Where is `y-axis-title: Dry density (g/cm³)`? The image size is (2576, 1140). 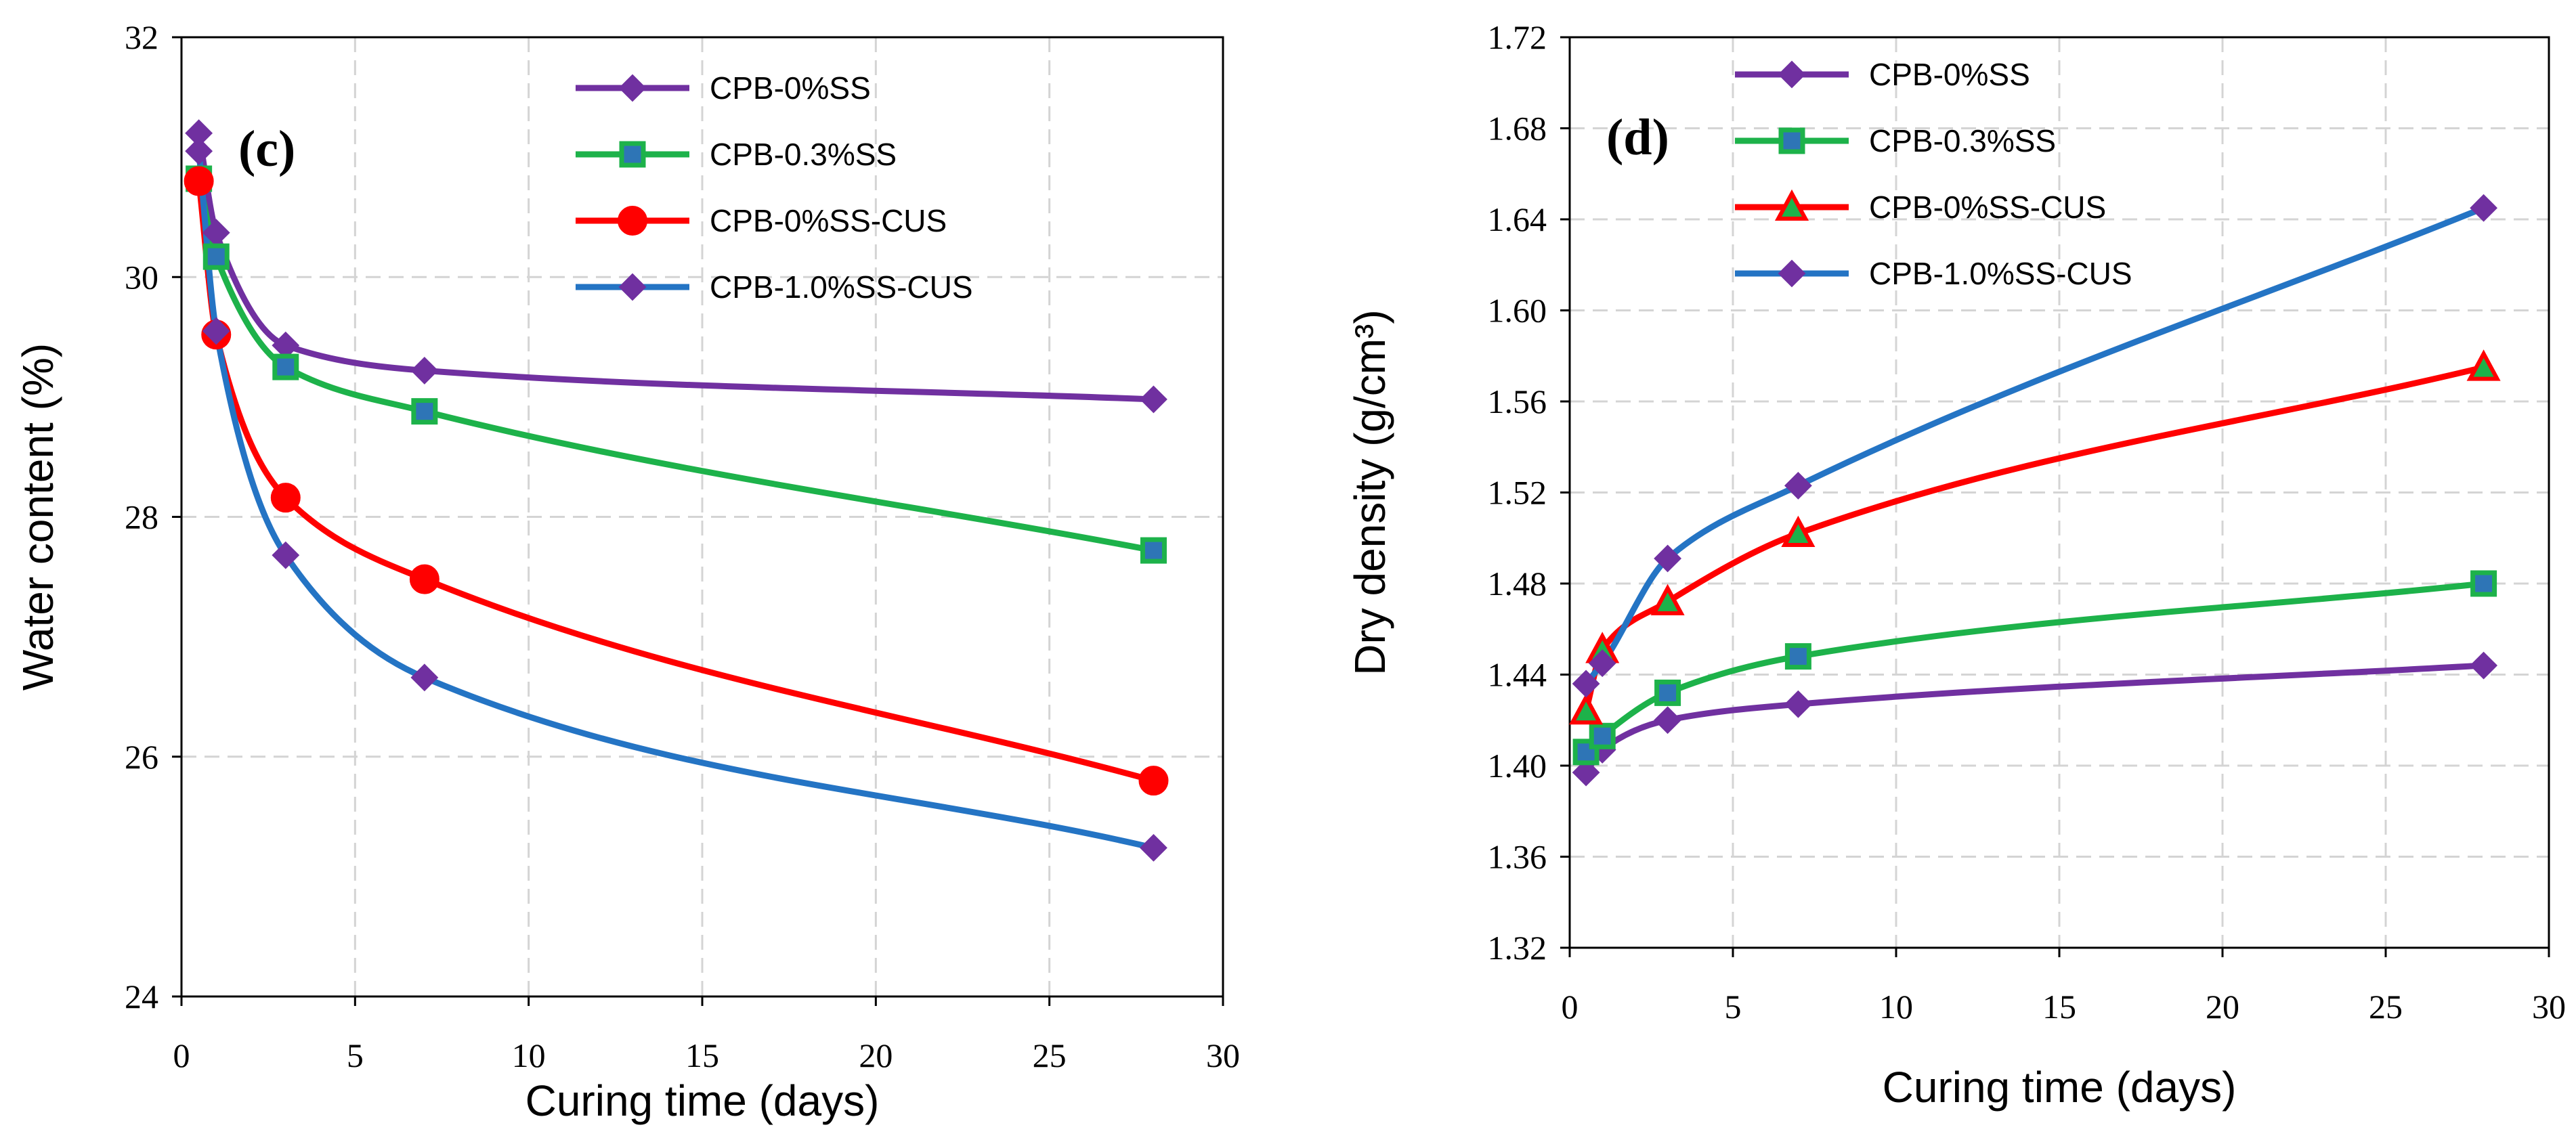 y-axis-title: Dry density (g/cm³) is located at coordinates (1370, 492).